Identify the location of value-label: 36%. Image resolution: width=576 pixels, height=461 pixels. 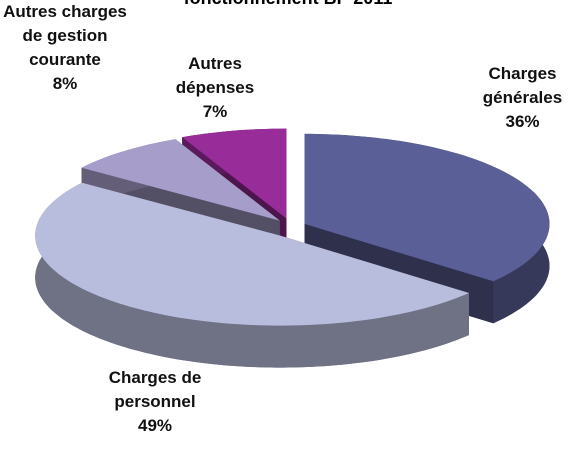
(522, 121).